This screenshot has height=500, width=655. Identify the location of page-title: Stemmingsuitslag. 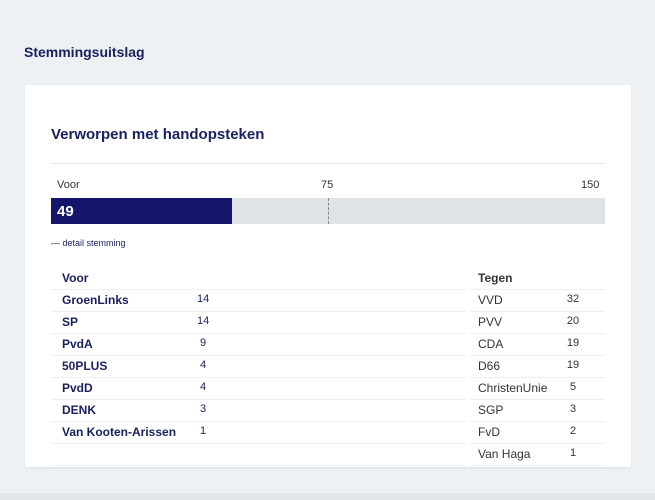
(84, 52).